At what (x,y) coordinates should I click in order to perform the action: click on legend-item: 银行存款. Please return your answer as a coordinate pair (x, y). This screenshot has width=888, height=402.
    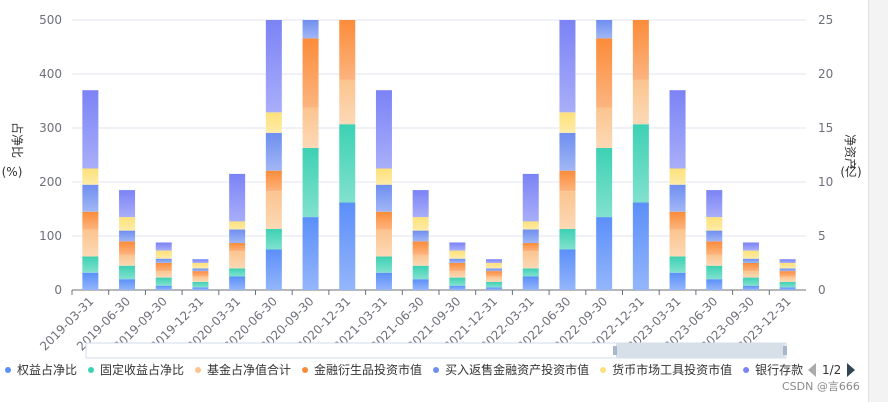
    Looking at the image, I should click on (773, 370).